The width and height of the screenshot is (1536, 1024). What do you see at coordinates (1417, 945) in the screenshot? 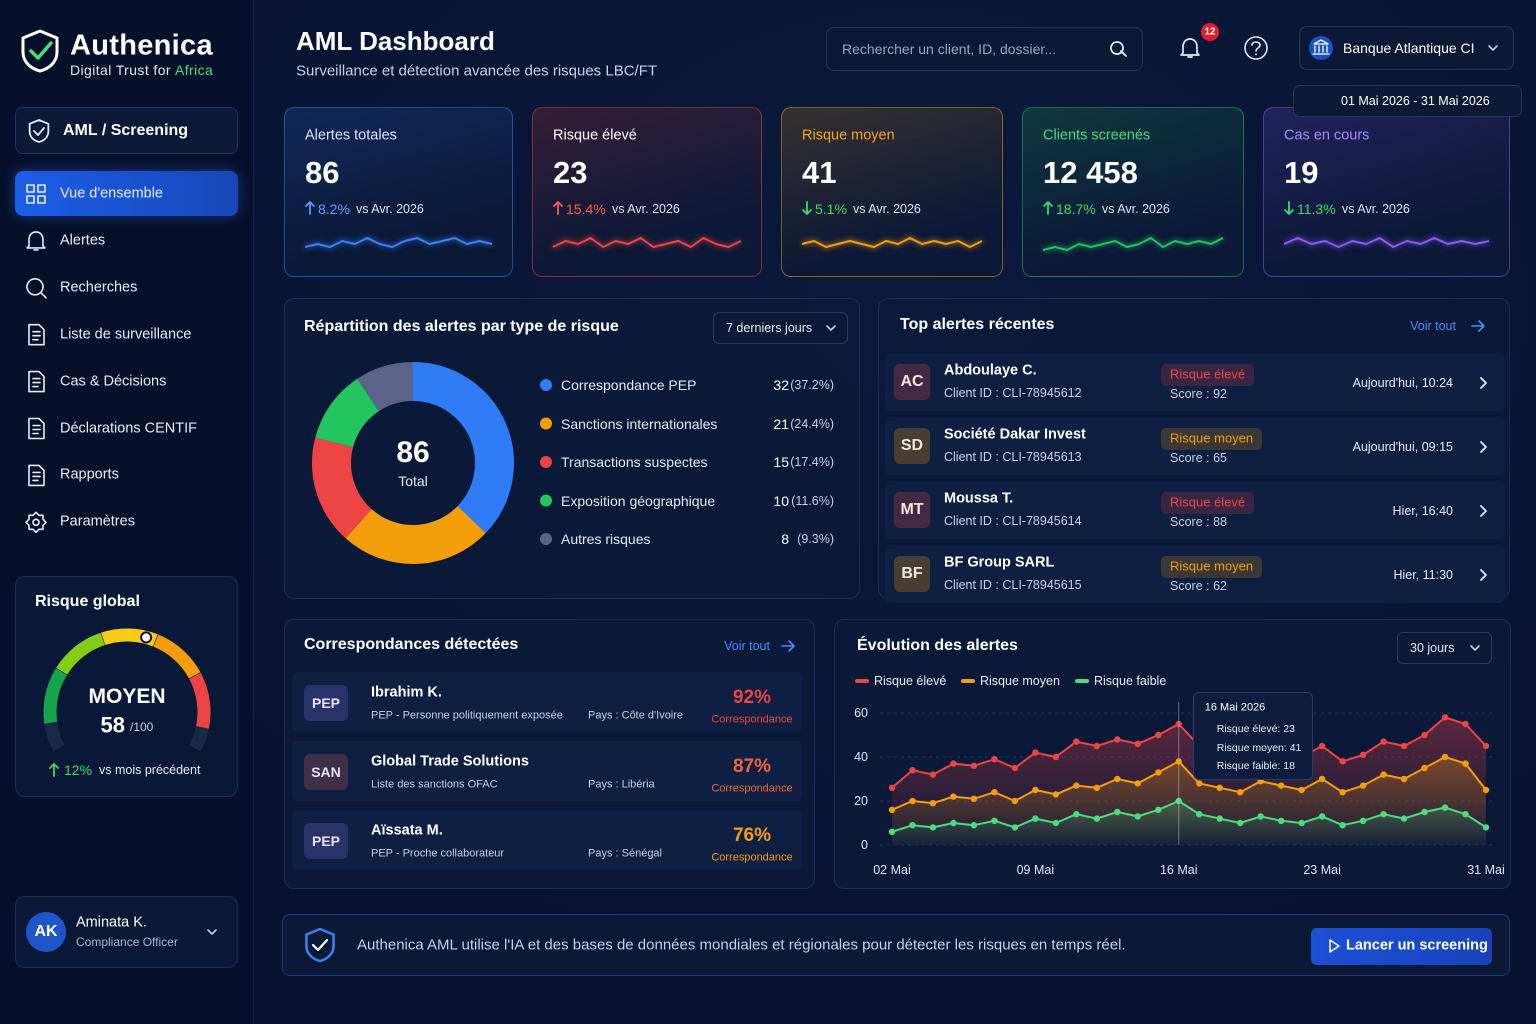
I see `screening-button-label: Lancer un screening` at bounding box center [1417, 945].